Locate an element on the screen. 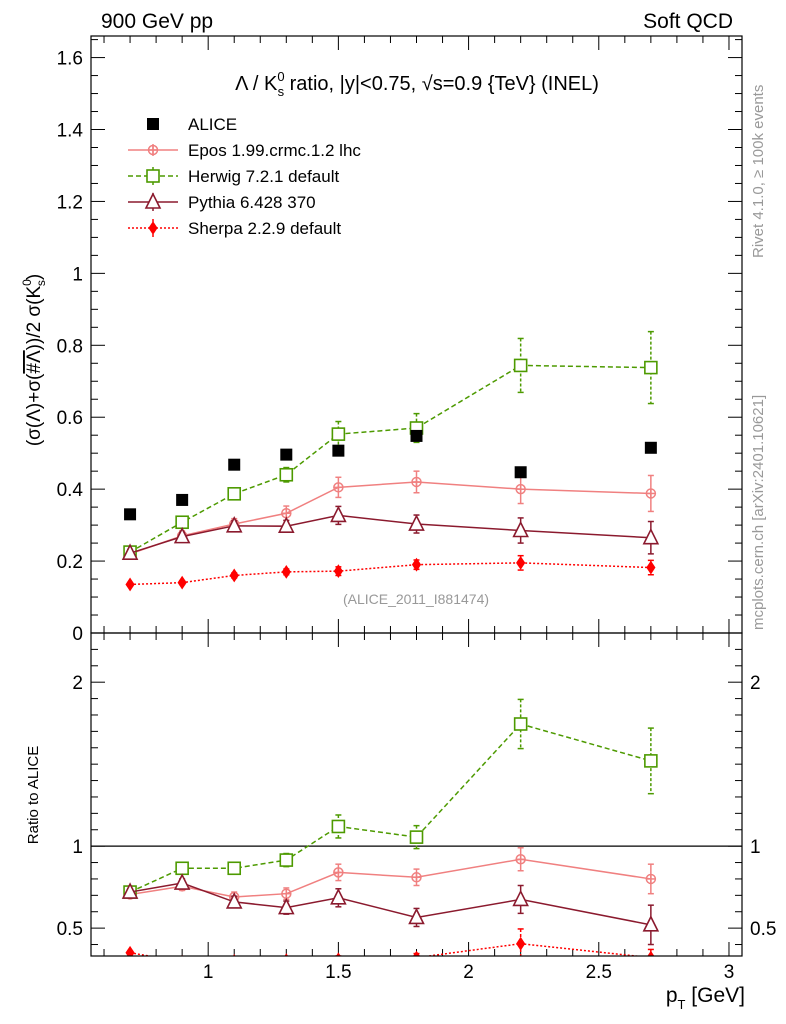 The width and height of the screenshot is (786, 1024). main-sherpa is located at coordinates (390, 573).